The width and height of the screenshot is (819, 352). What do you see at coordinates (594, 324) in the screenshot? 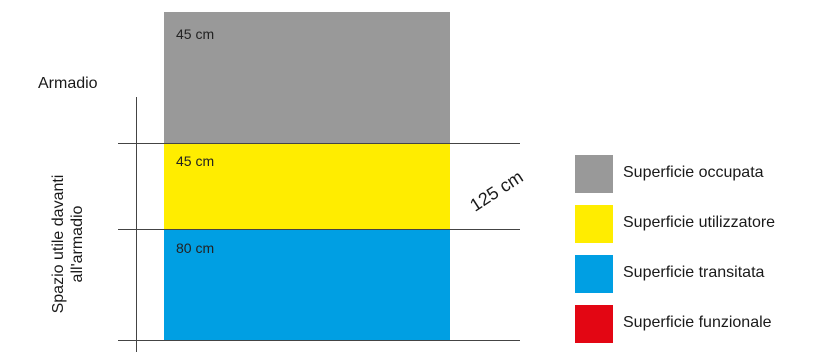
I see `legend-swatch-functional` at bounding box center [594, 324].